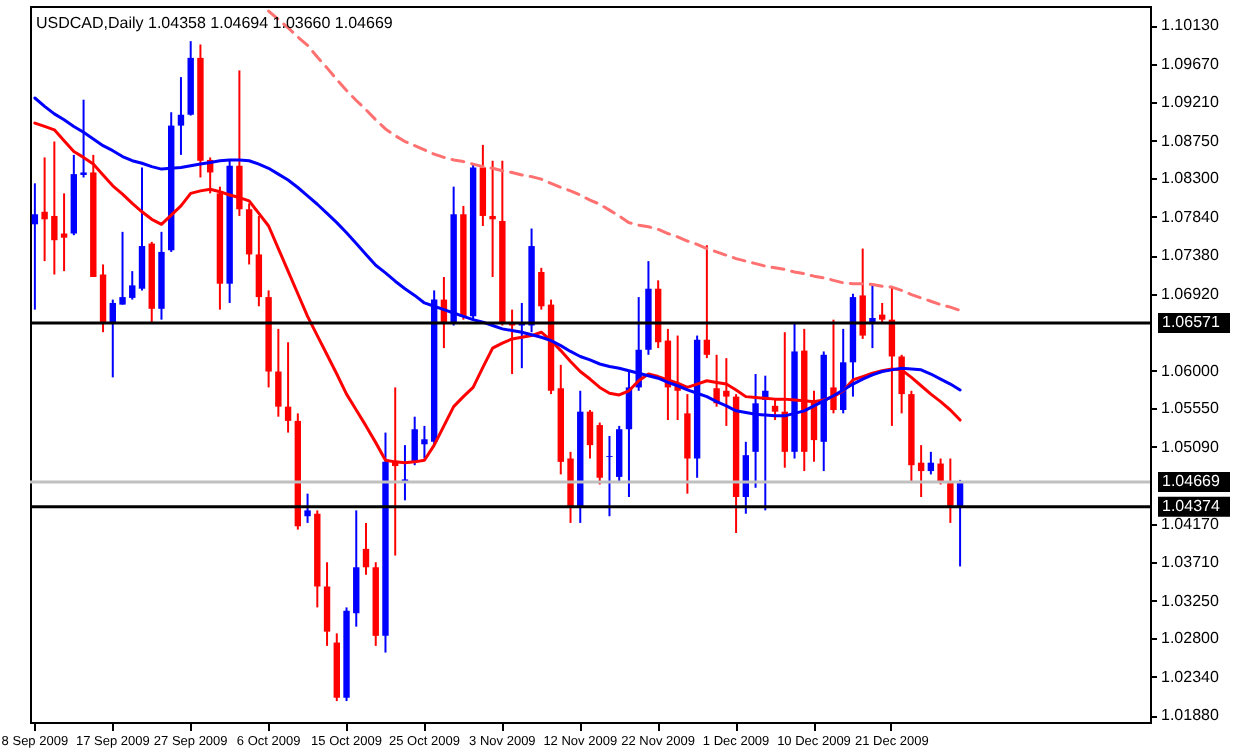 Image resolution: width=1250 pixels, height=756 pixels. Describe the element at coordinates (215, 23) in the screenshot. I see `chart-title: USDCAD,Daily 1.04358 1.04694 1.03660 1.04669` at that location.